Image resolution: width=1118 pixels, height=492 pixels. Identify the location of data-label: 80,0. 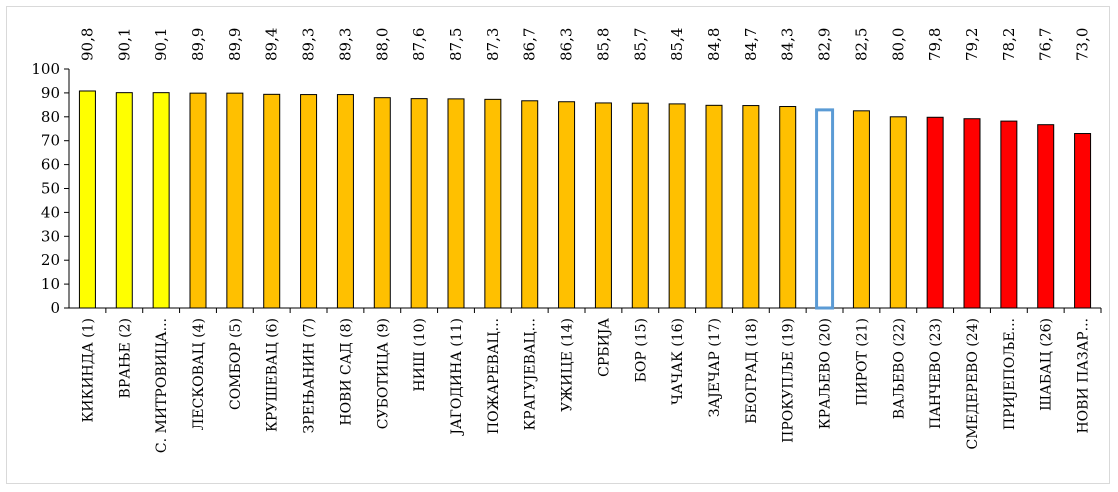
(898, 44).